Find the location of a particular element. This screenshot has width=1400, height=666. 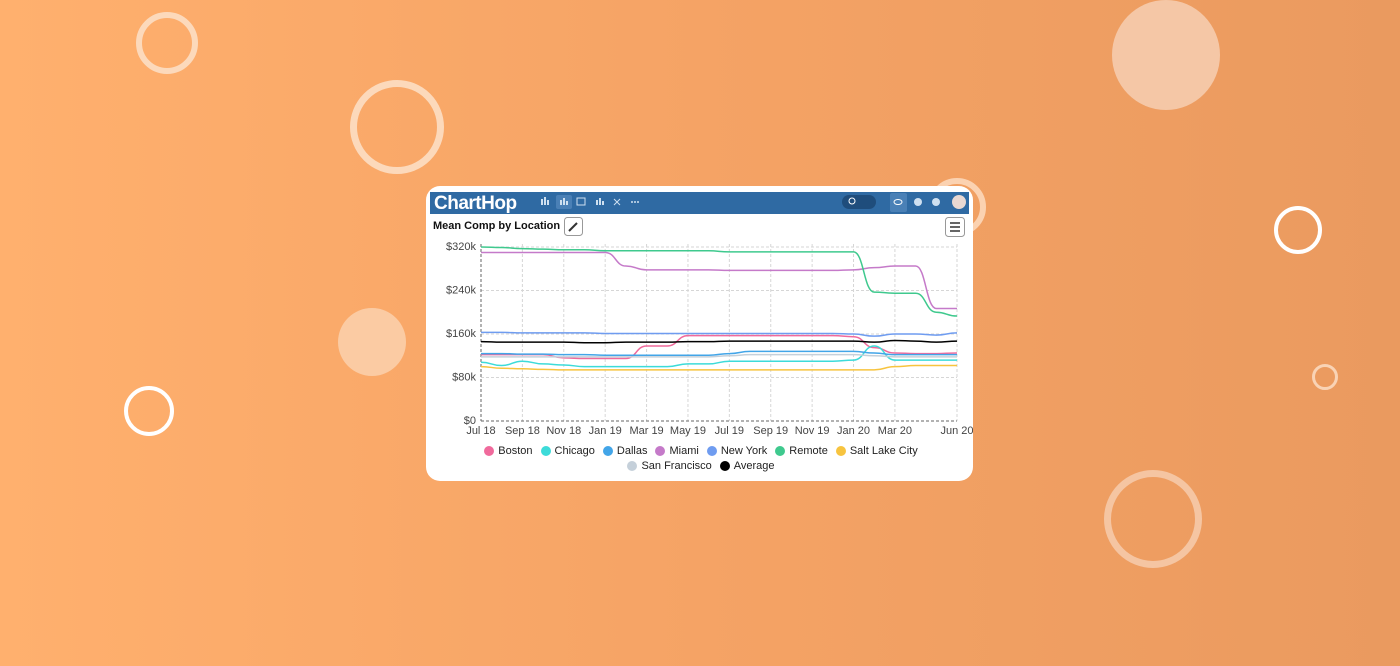

legend-label: New York is located at coordinates (744, 451).